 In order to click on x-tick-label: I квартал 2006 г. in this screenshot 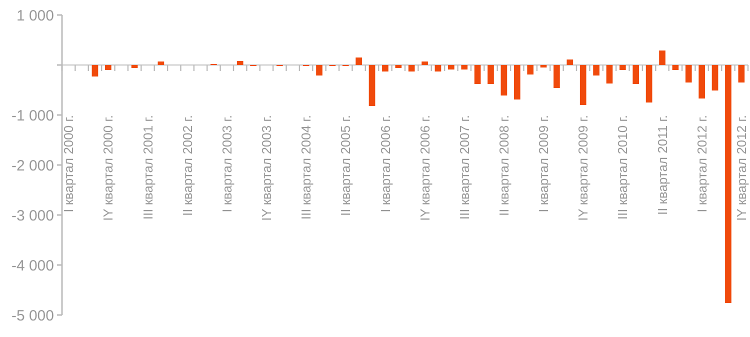, I will do `click(385, 163)`.